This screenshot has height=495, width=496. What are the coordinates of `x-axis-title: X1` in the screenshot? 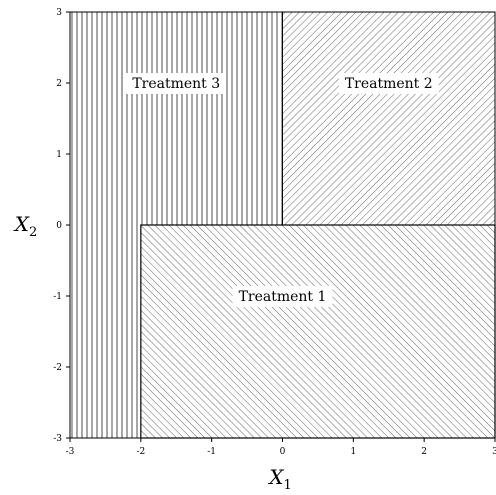 It's located at (279, 479).